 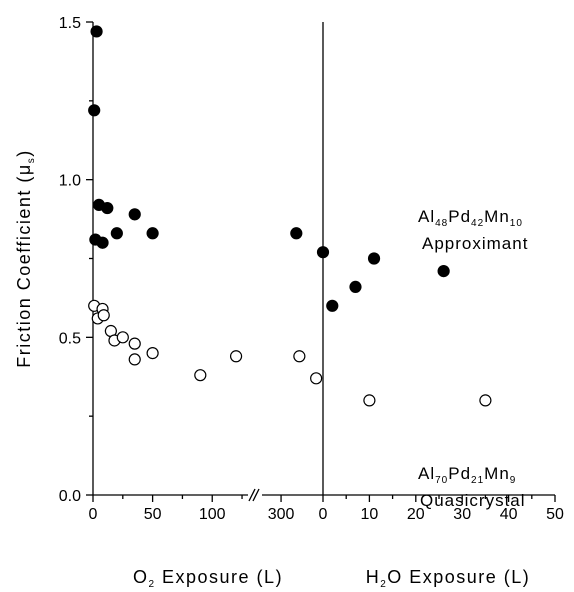 I want to click on y-tick-label: 0.5, so click(x=70, y=338).